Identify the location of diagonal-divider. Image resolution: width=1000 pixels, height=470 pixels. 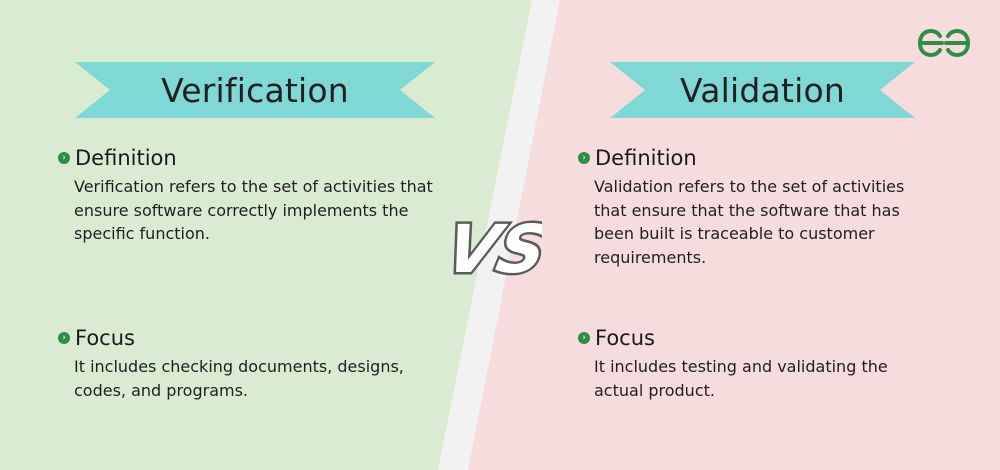
(499, 235).